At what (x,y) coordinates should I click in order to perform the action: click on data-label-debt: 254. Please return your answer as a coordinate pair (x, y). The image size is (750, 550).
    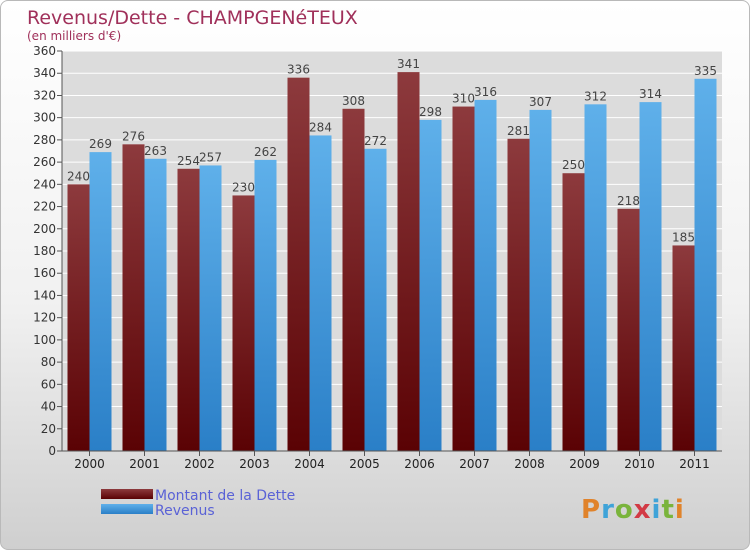
    Looking at the image, I should click on (188, 161).